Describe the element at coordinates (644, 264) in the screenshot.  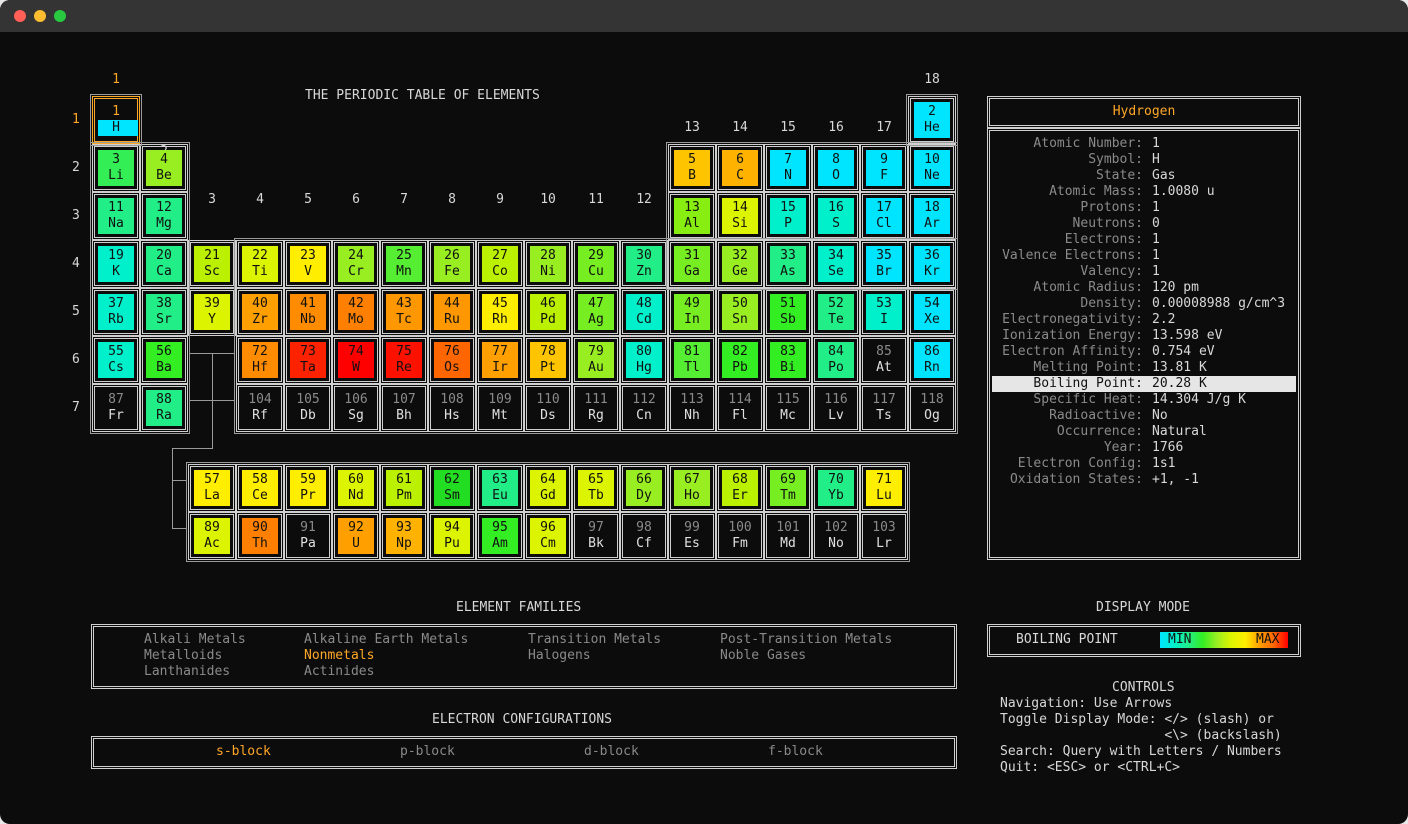
I see `element-cell-zn: 30 Zn` at that location.